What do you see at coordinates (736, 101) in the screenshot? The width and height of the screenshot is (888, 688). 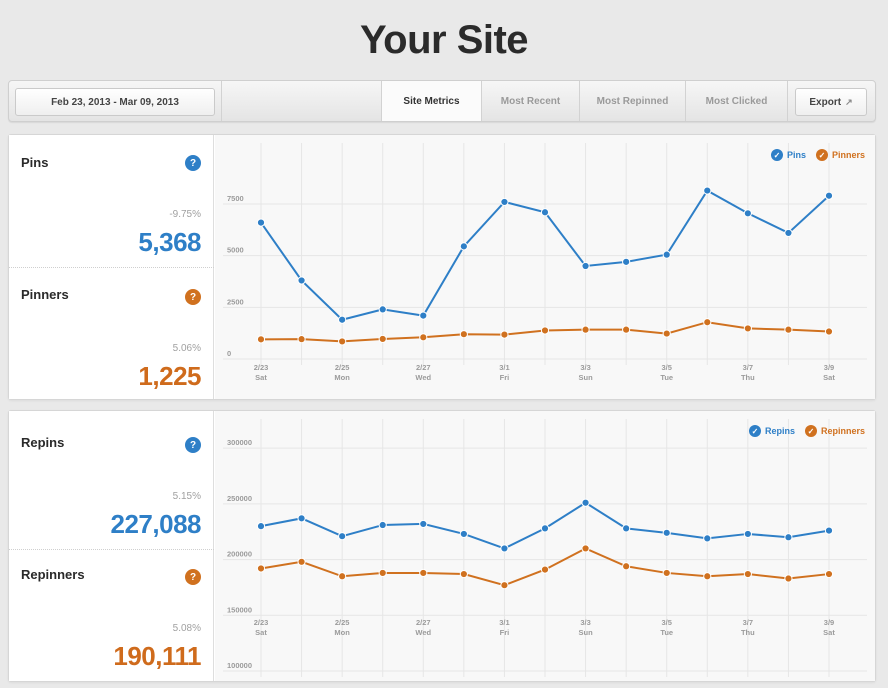 I see `tab-most-clicked: Most Clicked` at bounding box center [736, 101].